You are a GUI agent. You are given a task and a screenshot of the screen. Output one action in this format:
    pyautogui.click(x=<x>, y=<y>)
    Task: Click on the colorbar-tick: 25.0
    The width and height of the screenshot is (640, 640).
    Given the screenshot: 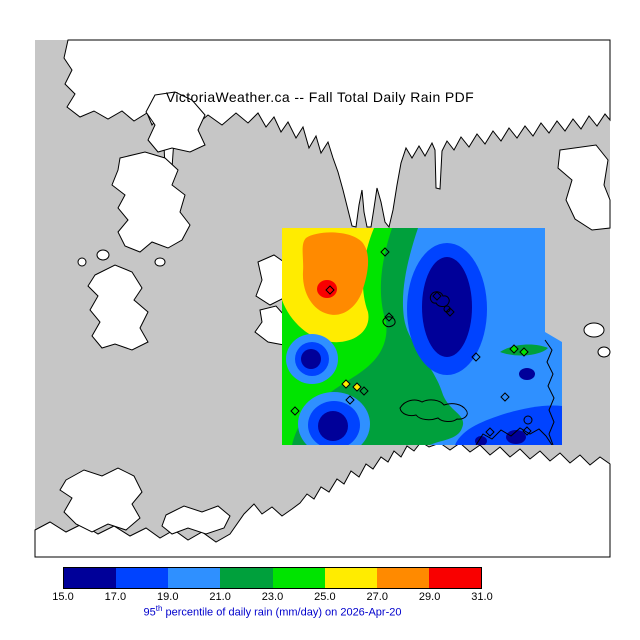 What is the action you would take?
    pyautogui.click(x=325, y=597)
    